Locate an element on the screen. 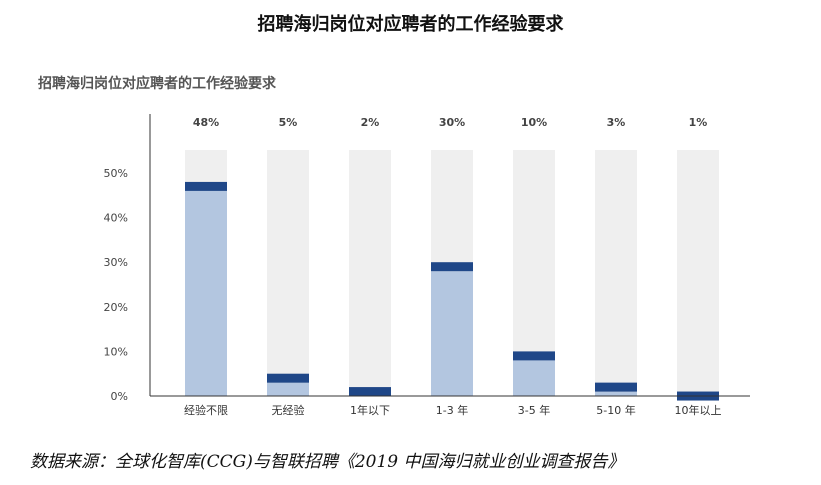 Image resolution: width=821 pixels, height=485 pixels. y-tick-label: 50% is located at coordinates (116, 173).